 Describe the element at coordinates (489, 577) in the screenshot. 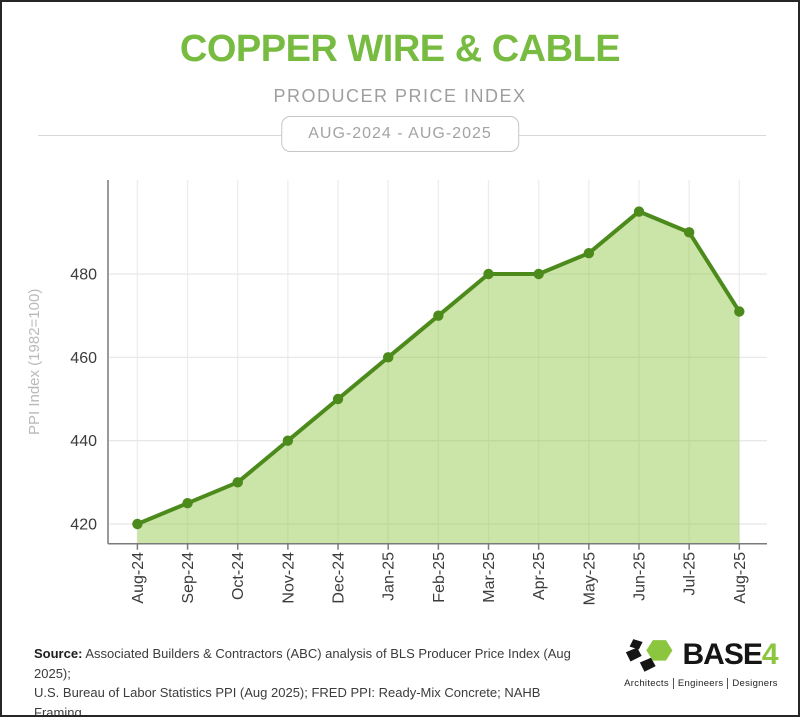

I see `svg-text: Mar-25` at that location.